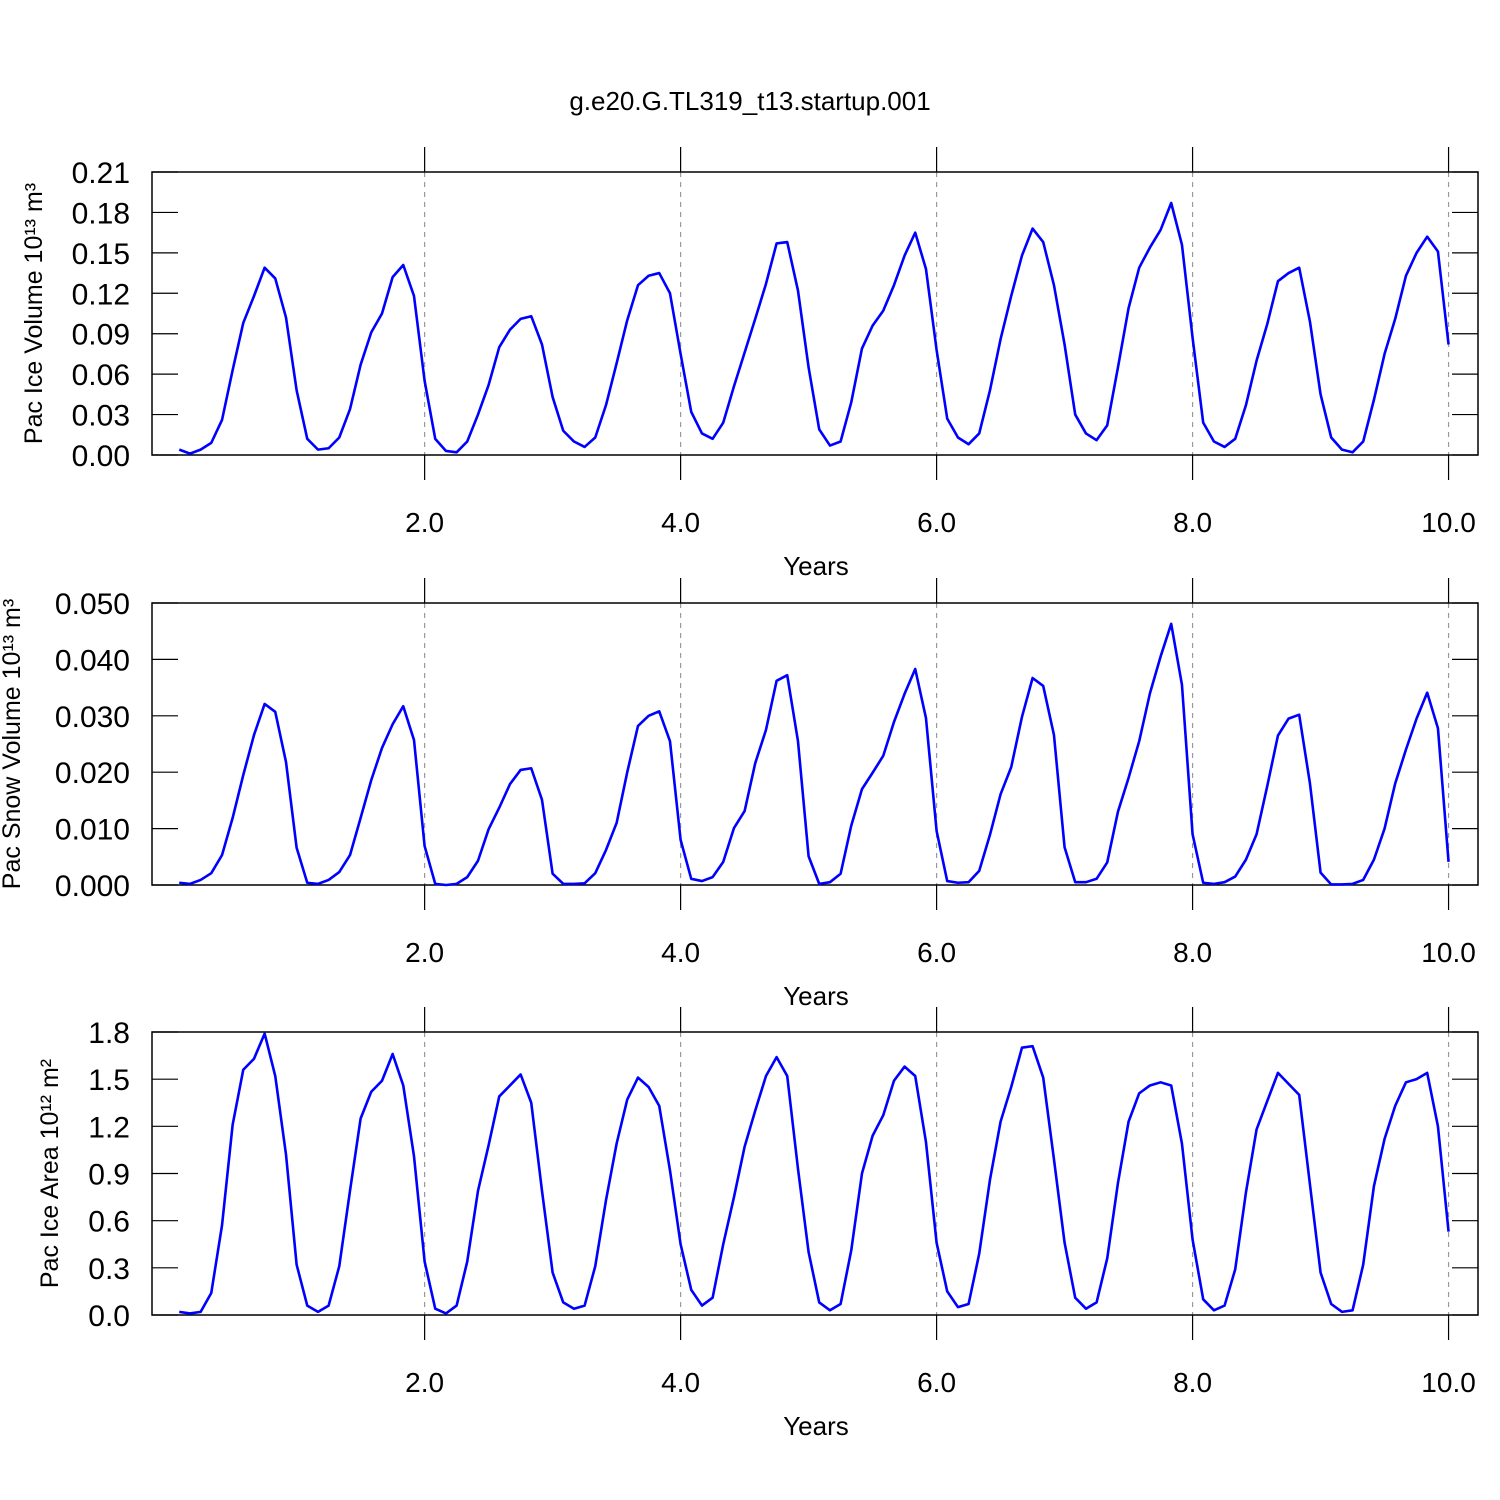 This screenshot has width=1500, height=1500. Describe the element at coordinates (101, 335) in the screenshot. I see `y-tick-label: 0.09` at that location.